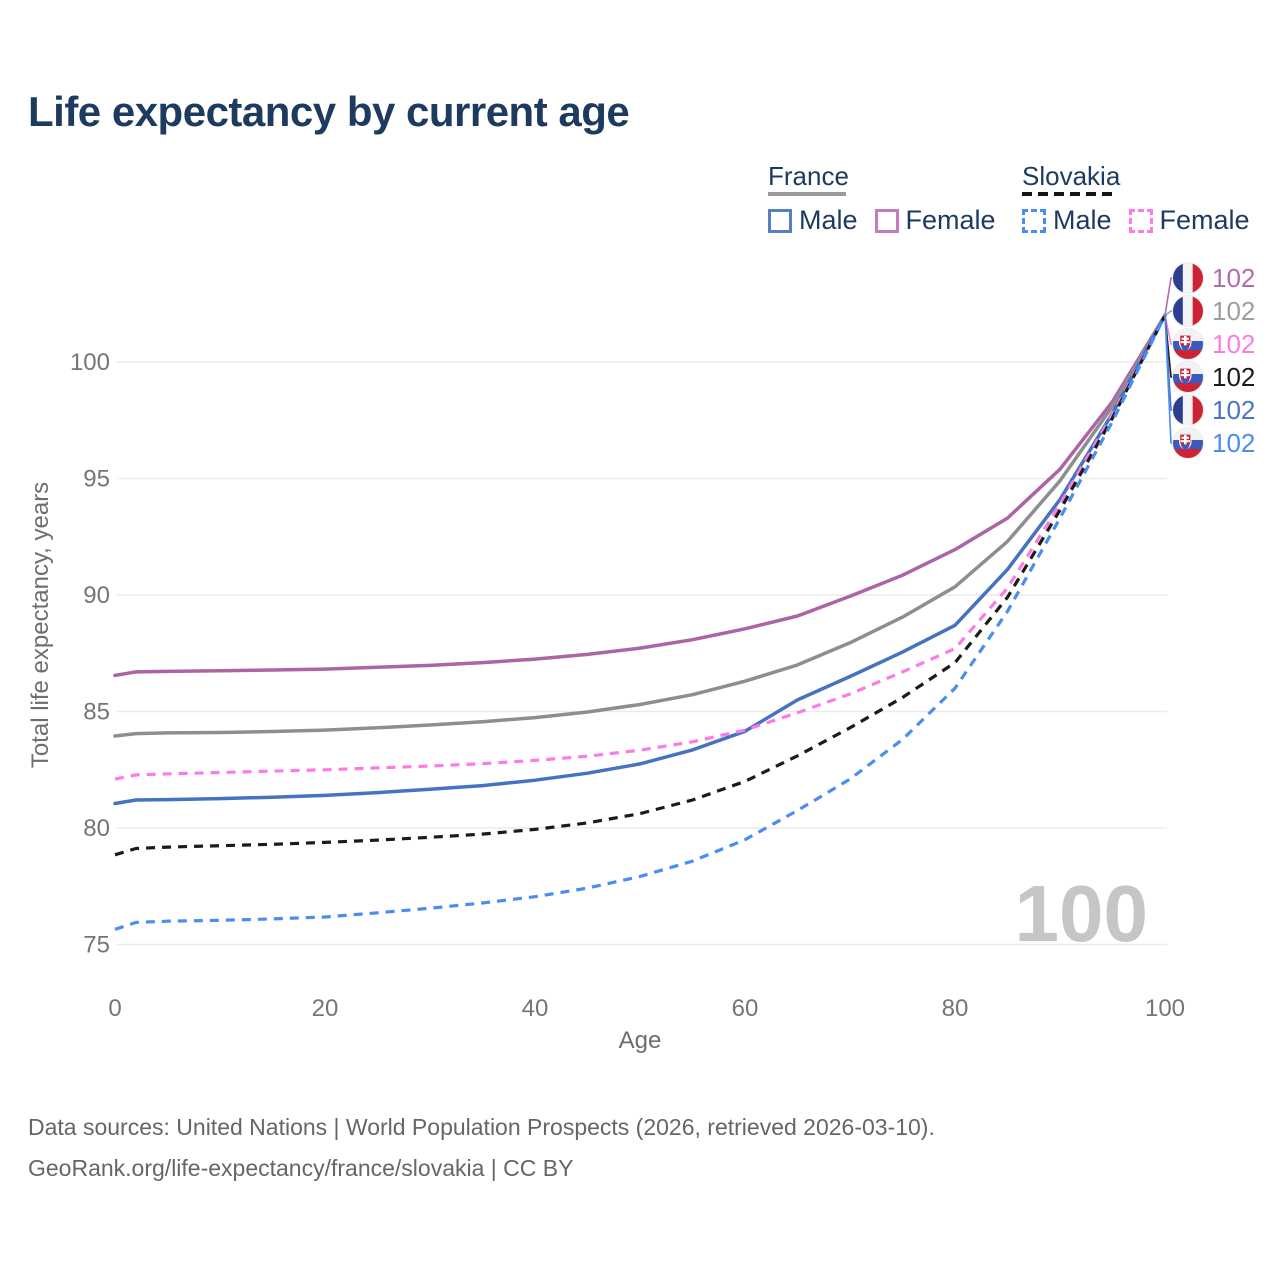 The width and height of the screenshot is (1280, 1280). I want to click on x-tick-100: 100, so click(1165, 1008).